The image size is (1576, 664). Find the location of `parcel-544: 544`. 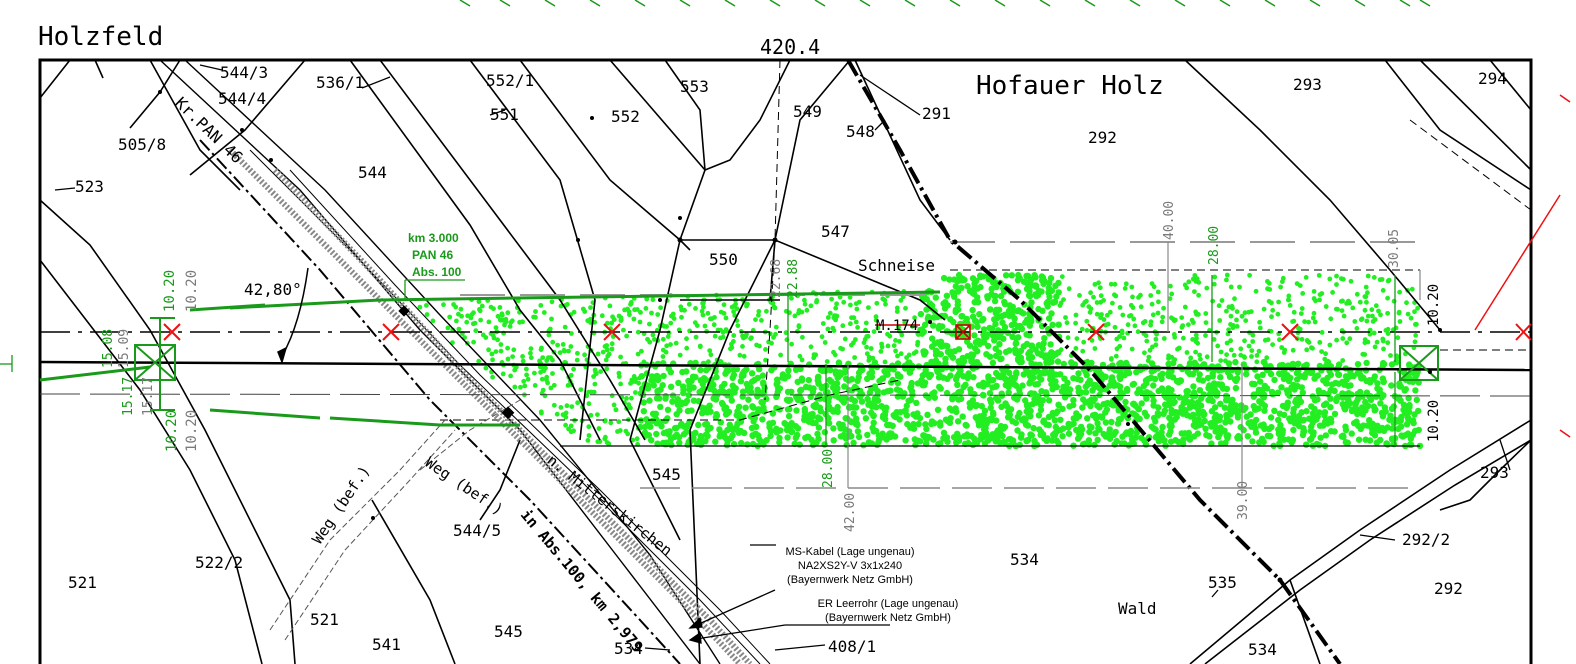

parcel-544: 544 is located at coordinates (372, 172).